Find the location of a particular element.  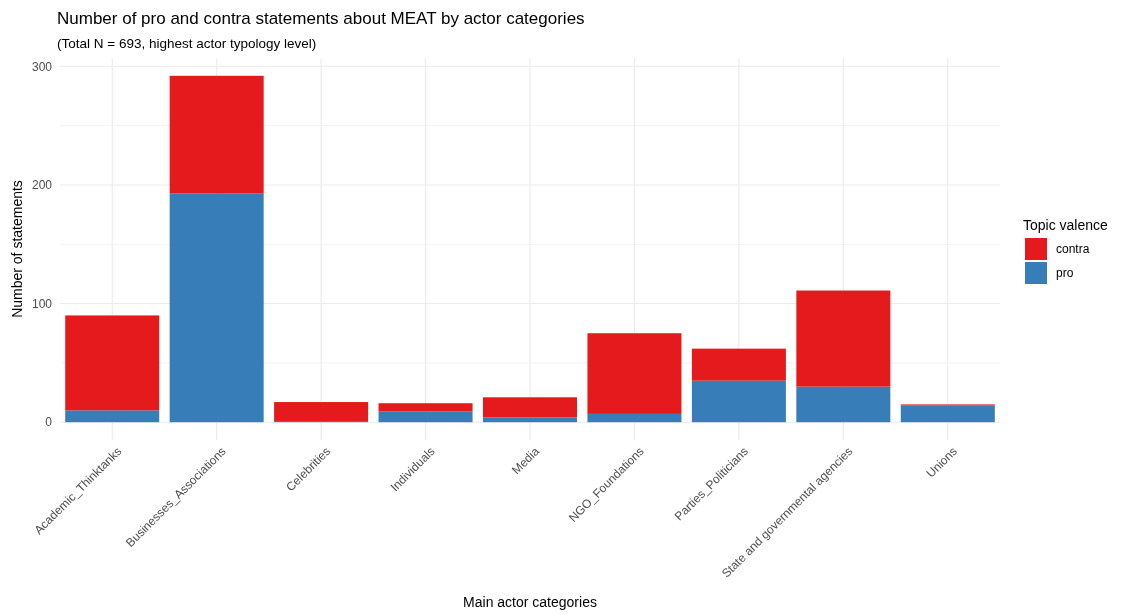

legend-label: contra is located at coordinates (1073, 249).